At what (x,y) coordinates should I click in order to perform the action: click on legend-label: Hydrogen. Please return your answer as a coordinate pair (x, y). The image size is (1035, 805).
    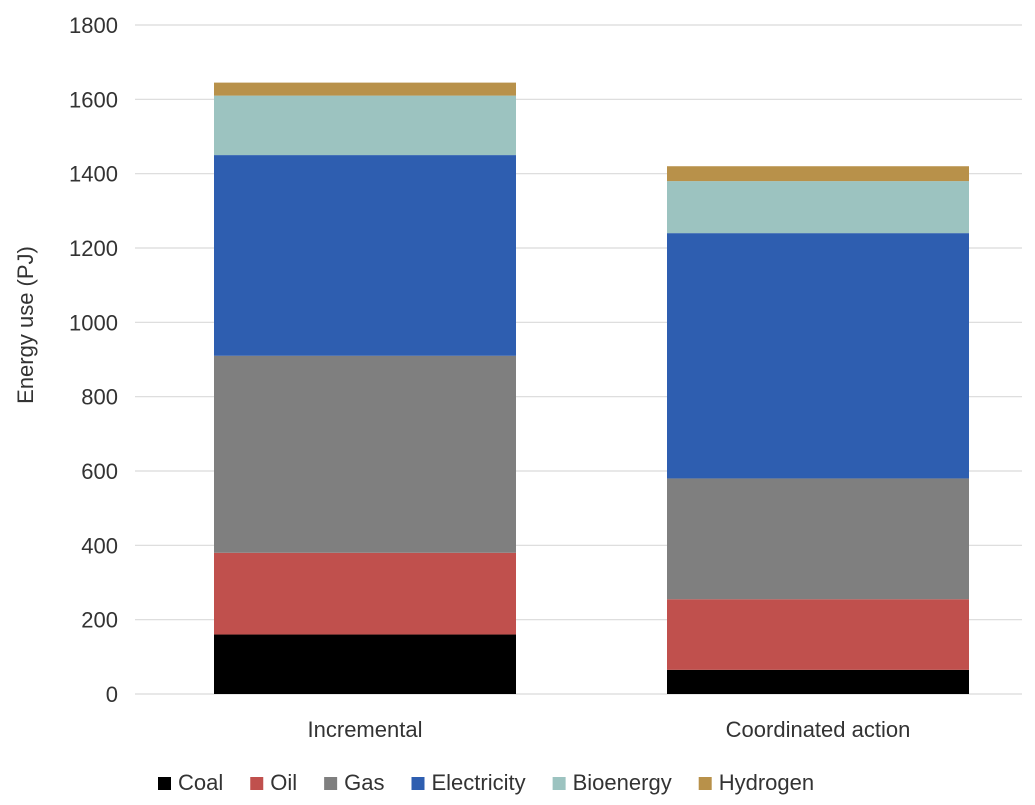
    Looking at the image, I should click on (766, 782).